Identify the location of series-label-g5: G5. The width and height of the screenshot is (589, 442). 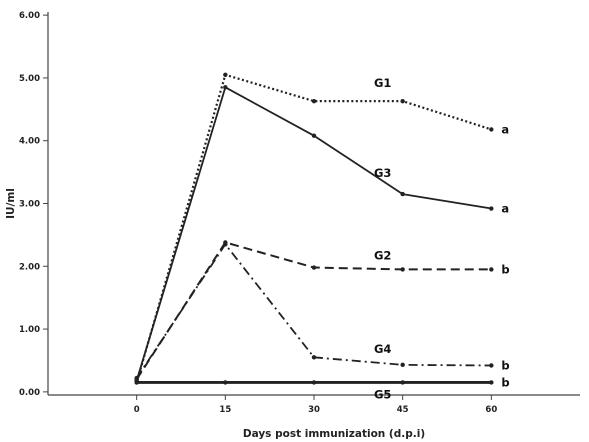
(382, 394).